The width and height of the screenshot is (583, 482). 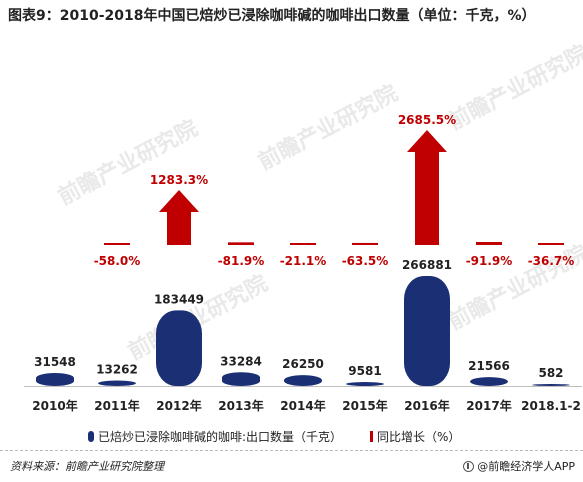 I want to click on legend-item-growth: 同比增长（%）, so click(x=415, y=436).